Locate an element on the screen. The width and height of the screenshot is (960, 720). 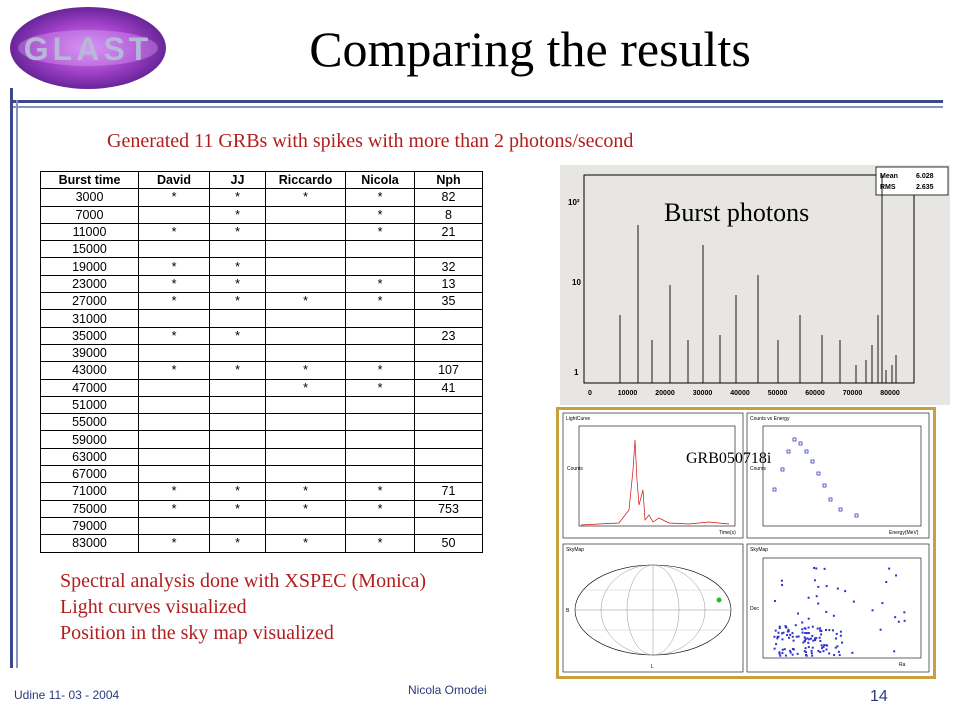
table-cell: 31000 is located at coordinates (89, 318).